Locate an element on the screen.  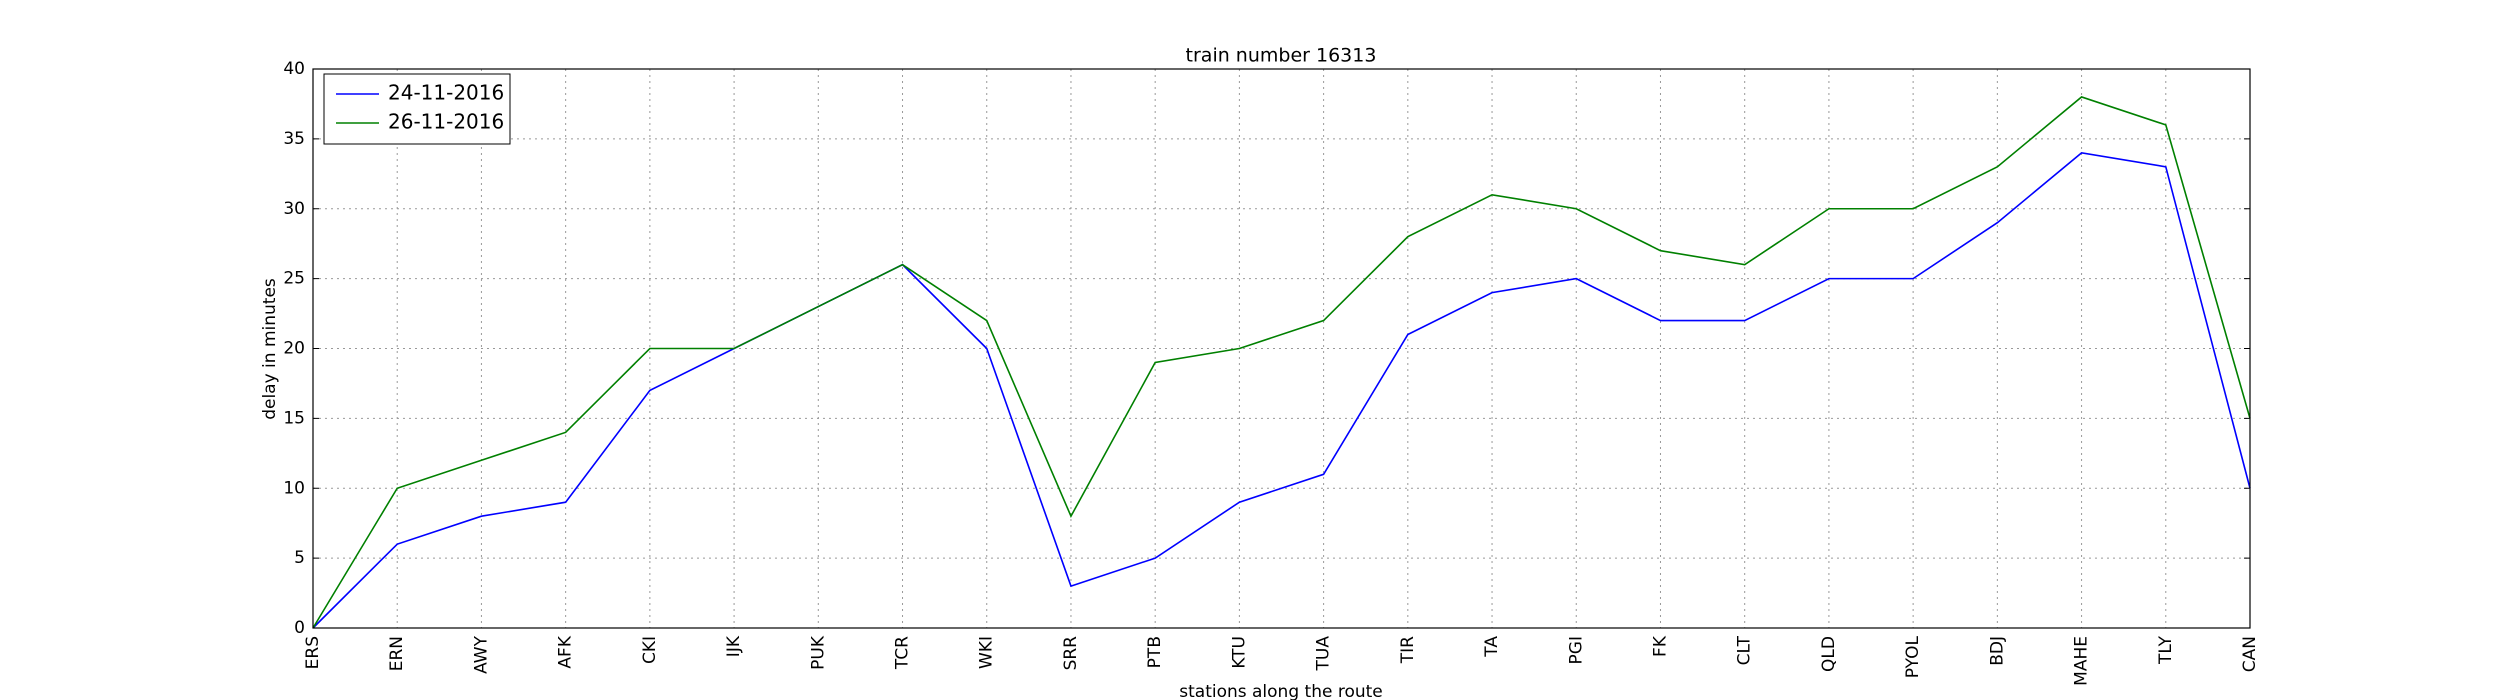
legend-label: 24-11-2016 is located at coordinates (446, 93).